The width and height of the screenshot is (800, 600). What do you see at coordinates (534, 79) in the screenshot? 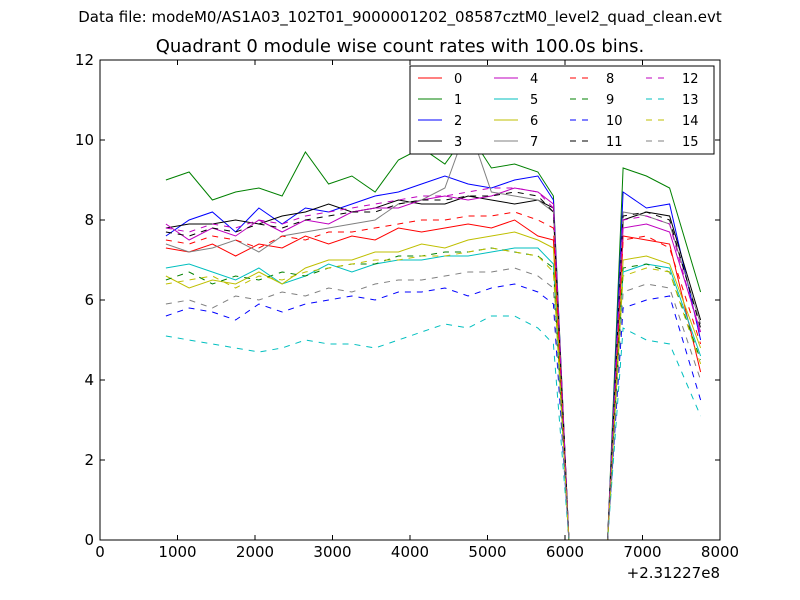
I see `legend-label-4: 4` at bounding box center [534, 79].